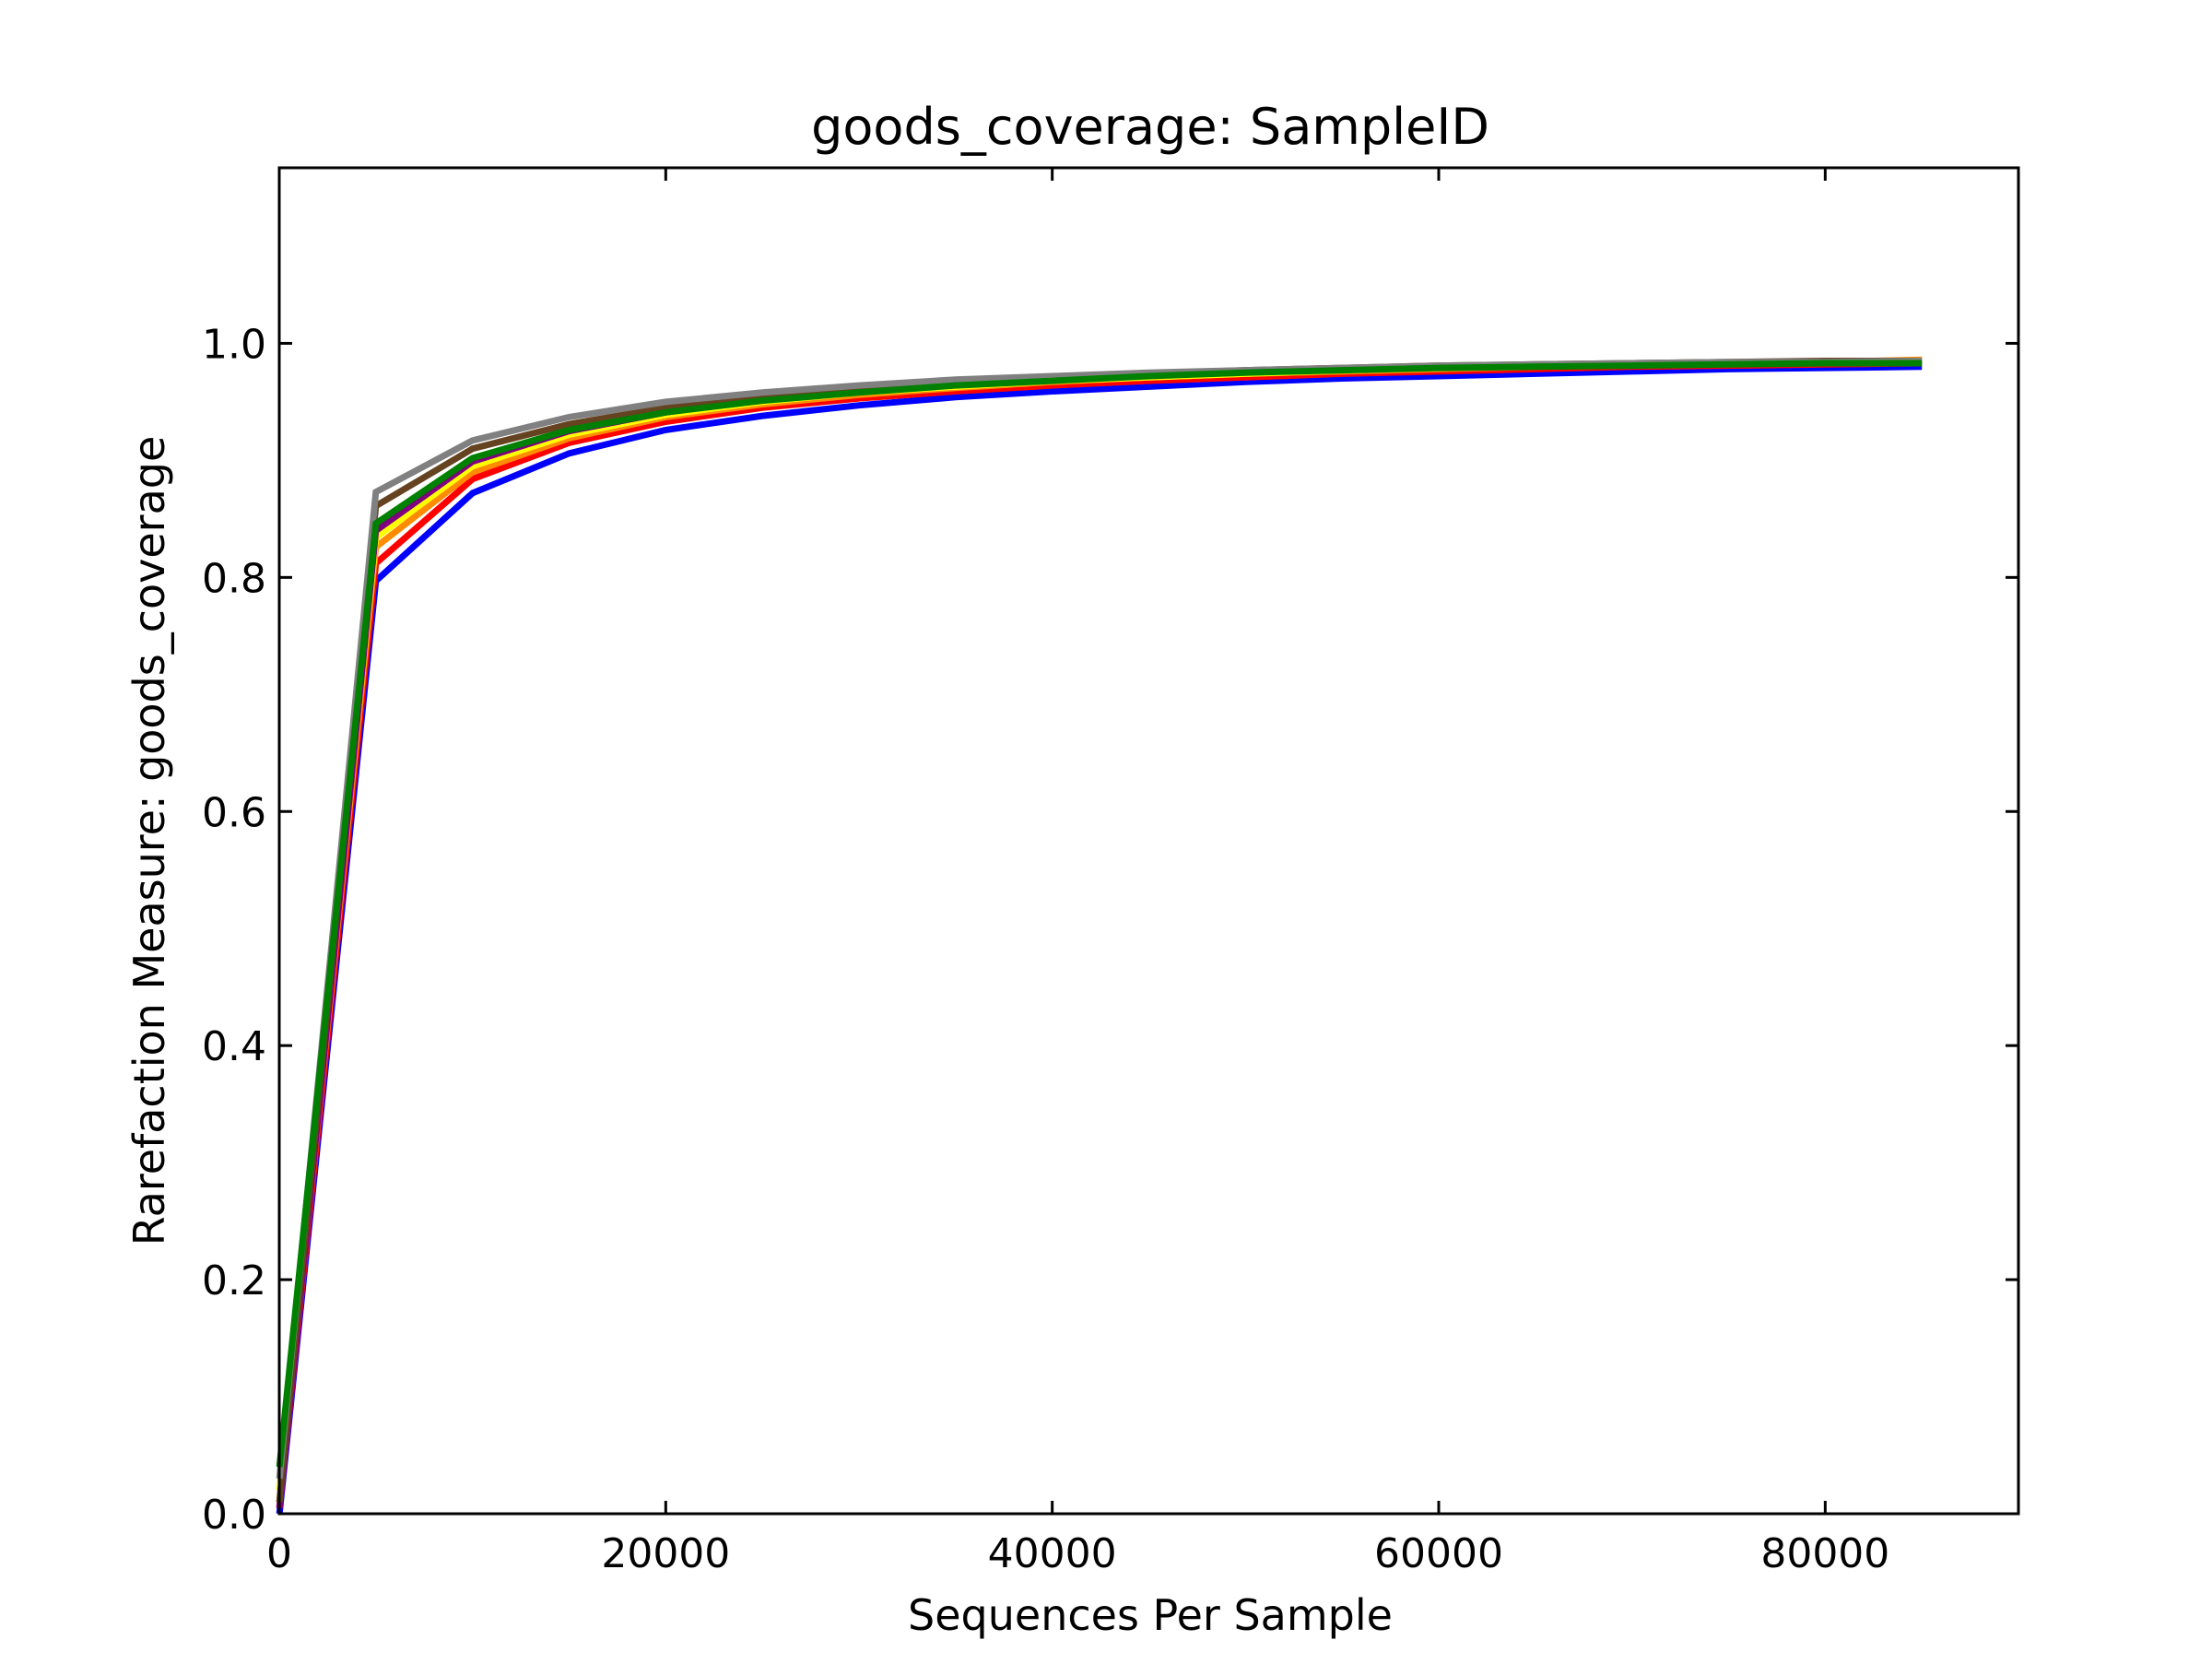  I want to click on y-tick-label: 0.4, so click(234, 1046).